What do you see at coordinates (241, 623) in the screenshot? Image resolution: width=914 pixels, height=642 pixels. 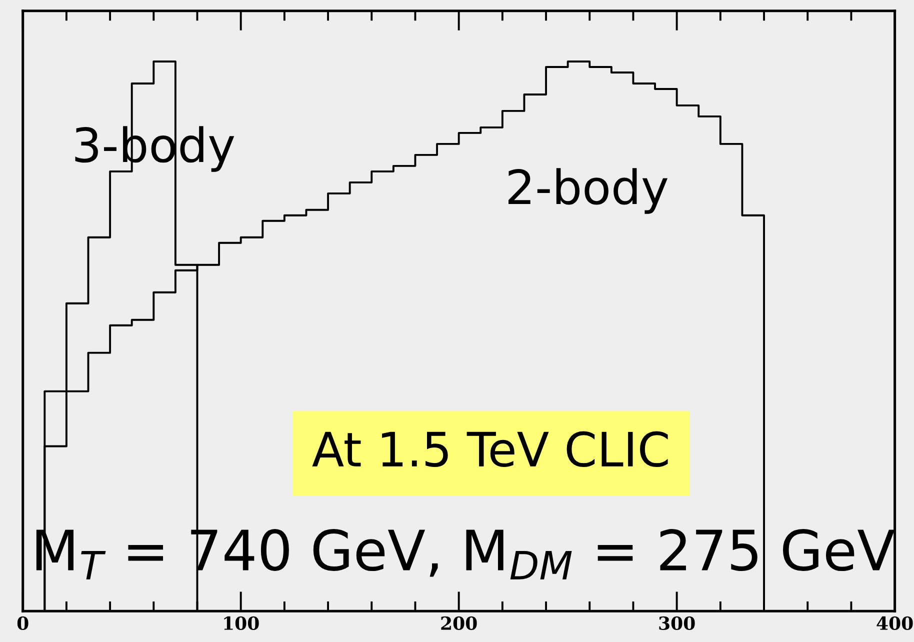 I see `x-tick-label: 100` at bounding box center [241, 623].